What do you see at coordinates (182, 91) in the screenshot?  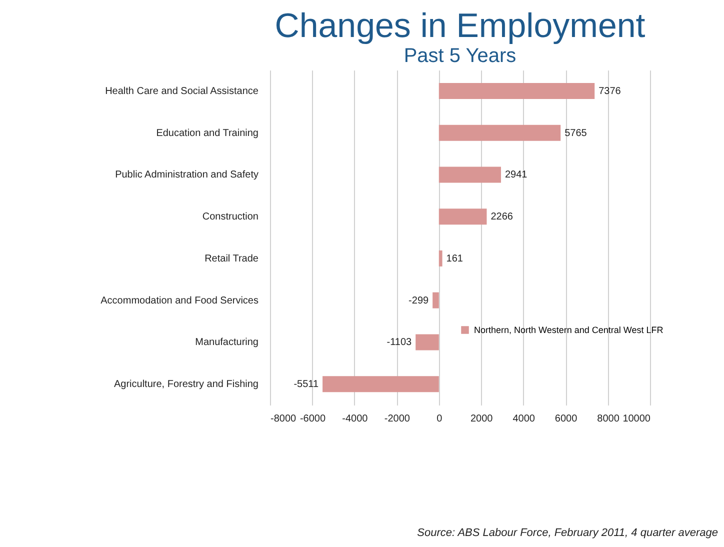 I see `y-tick-label: Health Care and Social Assistance` at bounding box center [182, 91].